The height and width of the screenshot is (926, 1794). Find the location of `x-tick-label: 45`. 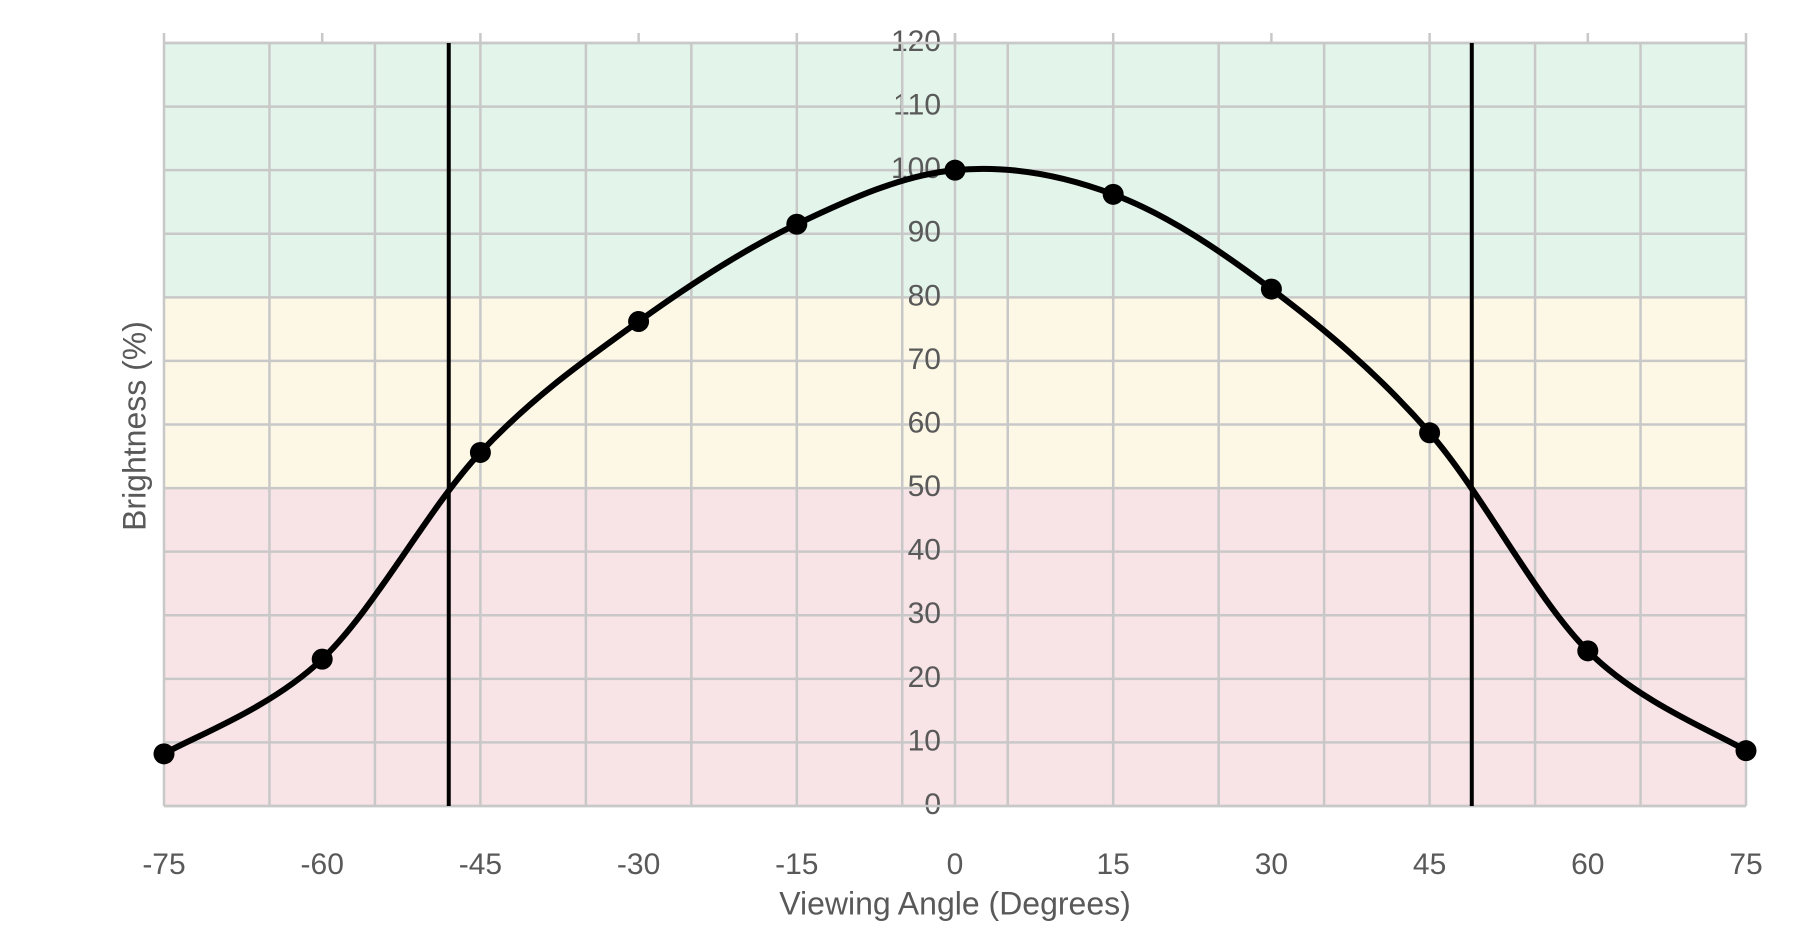

x-tick-label: 45 is located at coordinates (1429, 864).